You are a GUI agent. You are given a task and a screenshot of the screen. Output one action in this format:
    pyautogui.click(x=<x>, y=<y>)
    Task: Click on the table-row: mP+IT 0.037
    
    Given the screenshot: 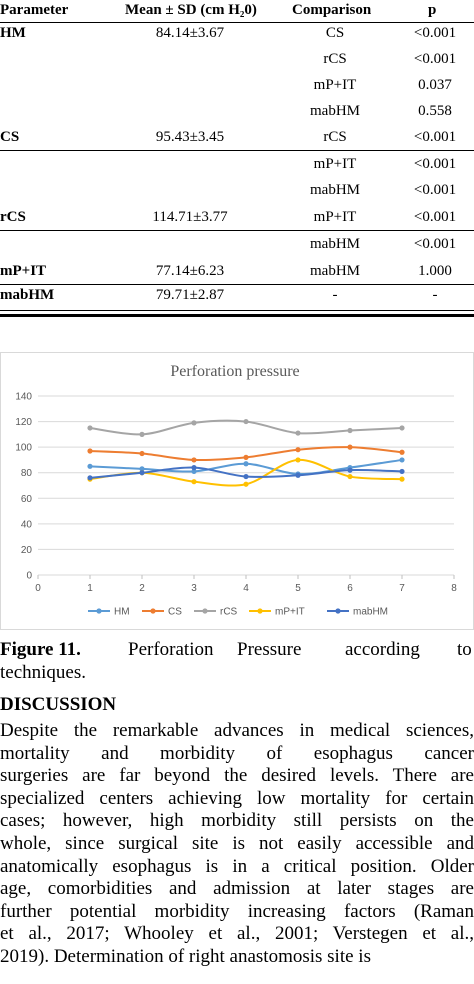 What is the action you would take?
    pyautogui.click(x=237, y=85)
    